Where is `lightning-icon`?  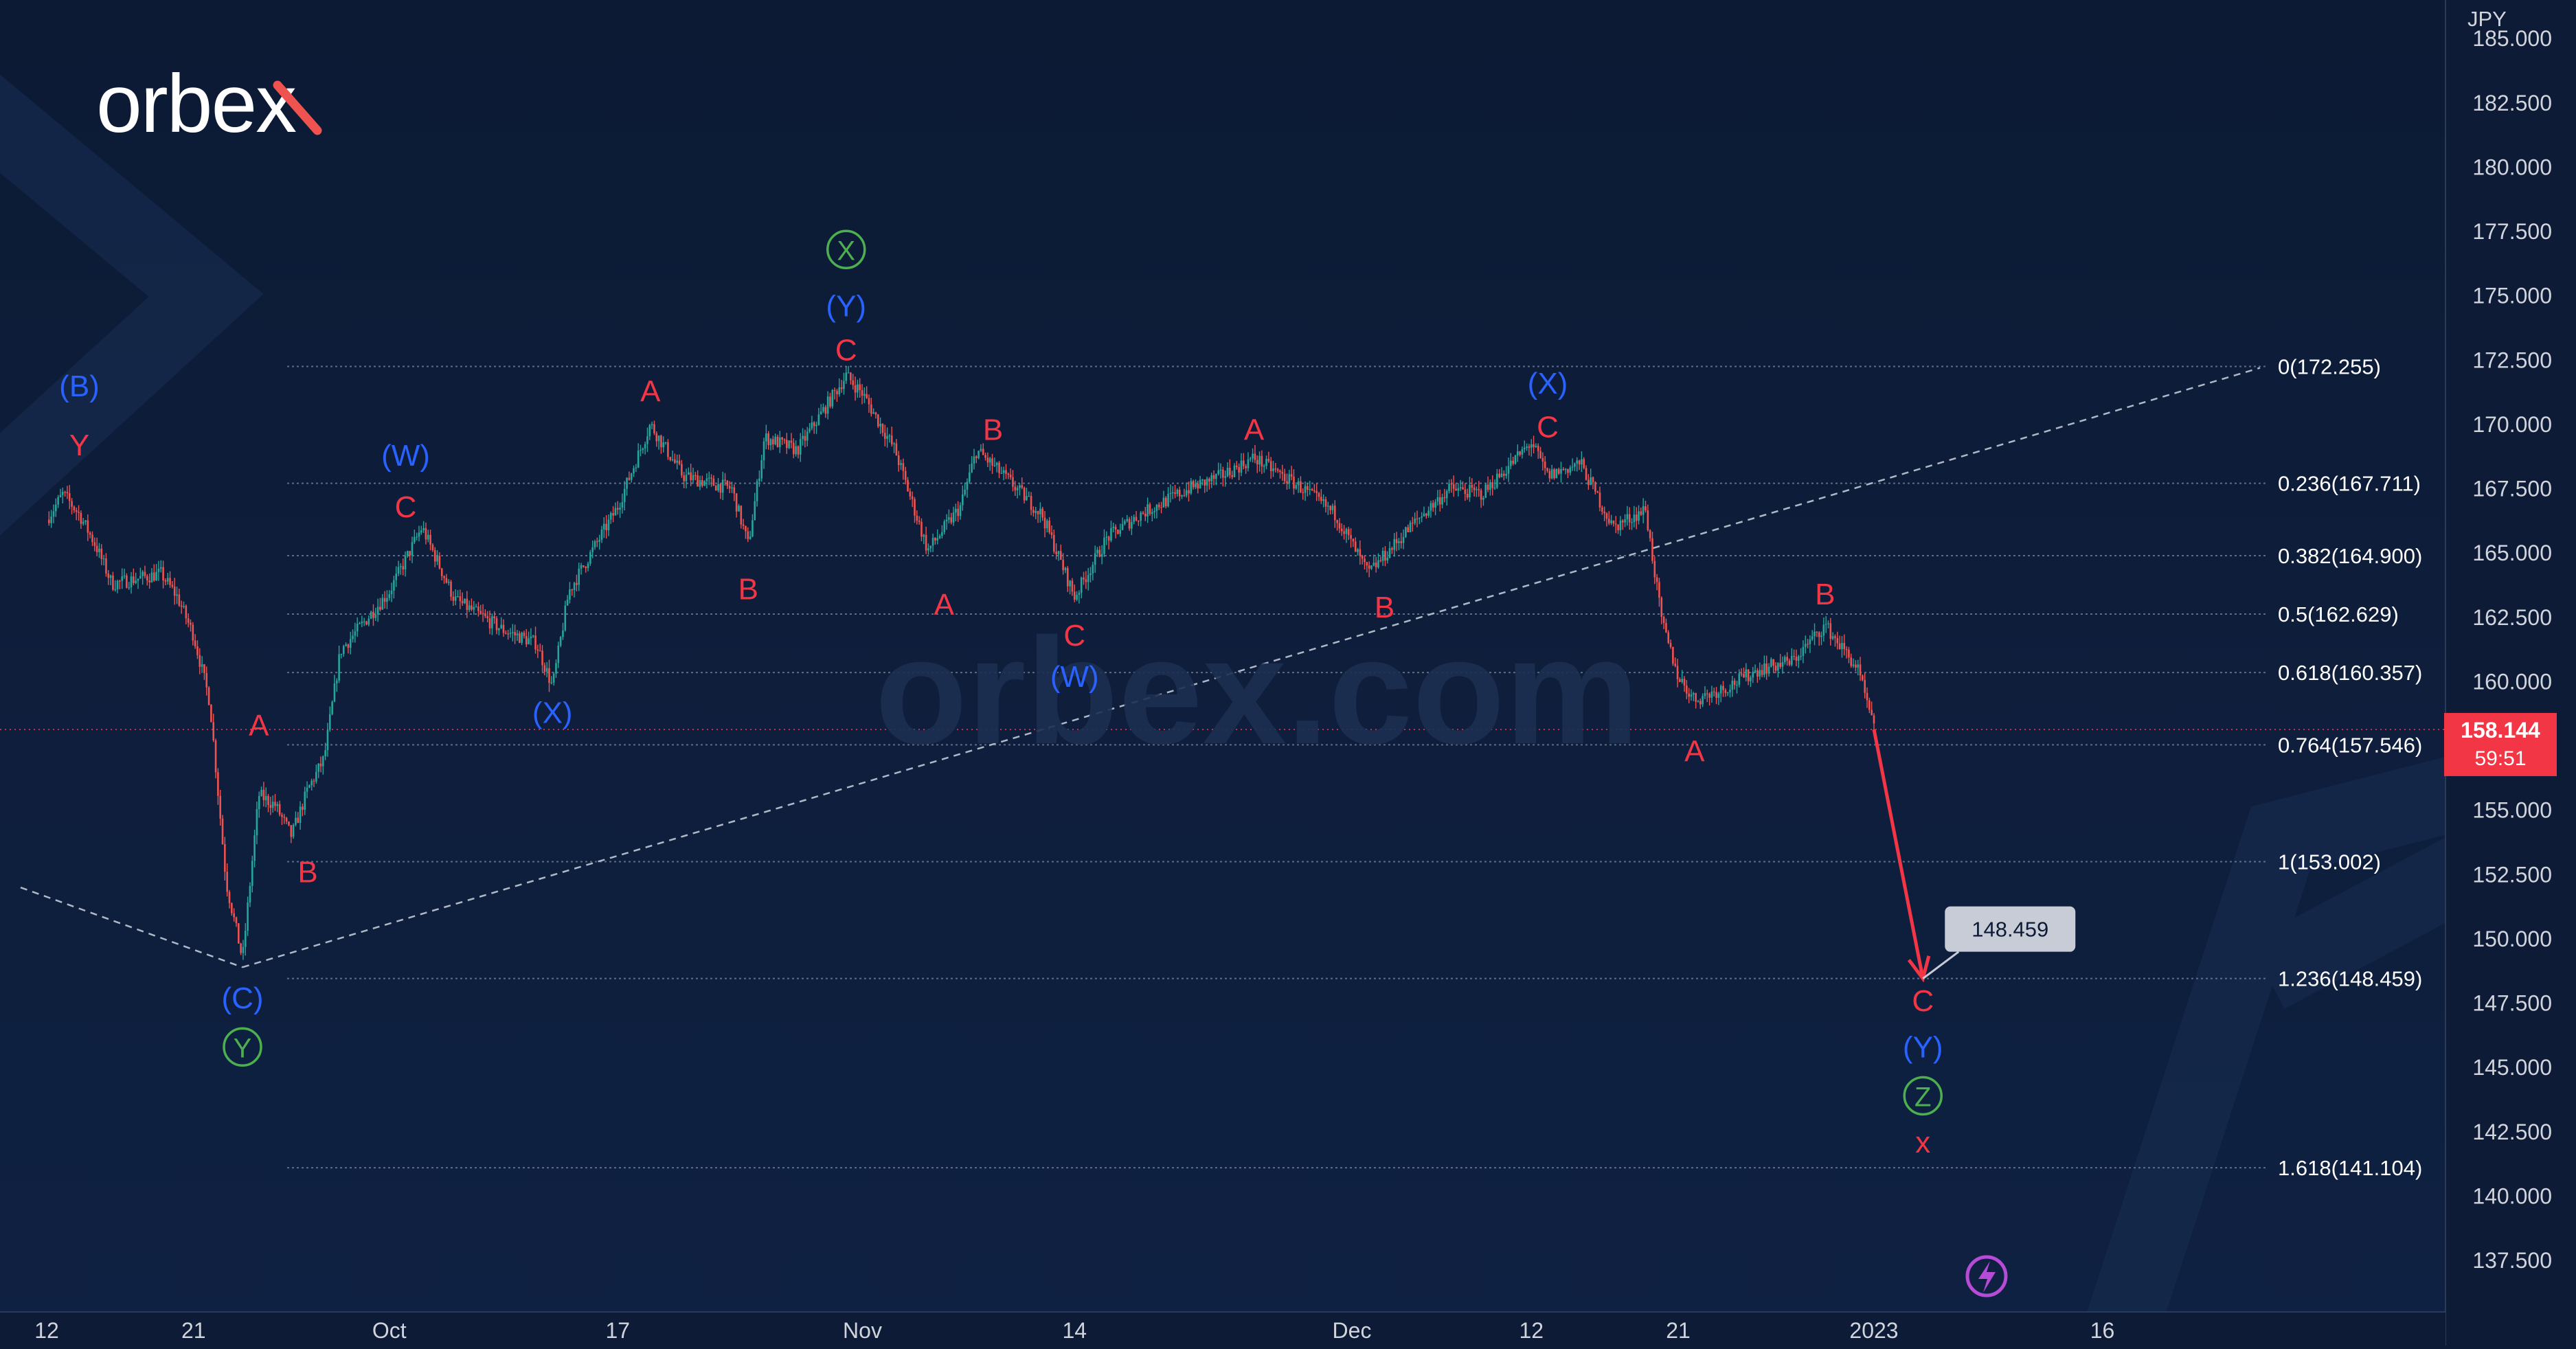 lightning-icon is located at coordinates (1986, 1276).